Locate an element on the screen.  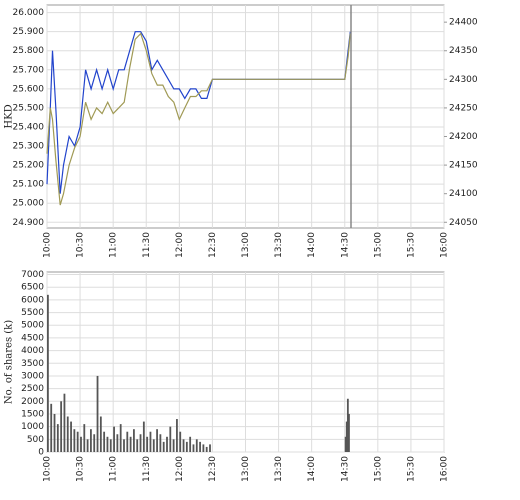
y-tick-label: 6000 is located at coordinates (32, 300).